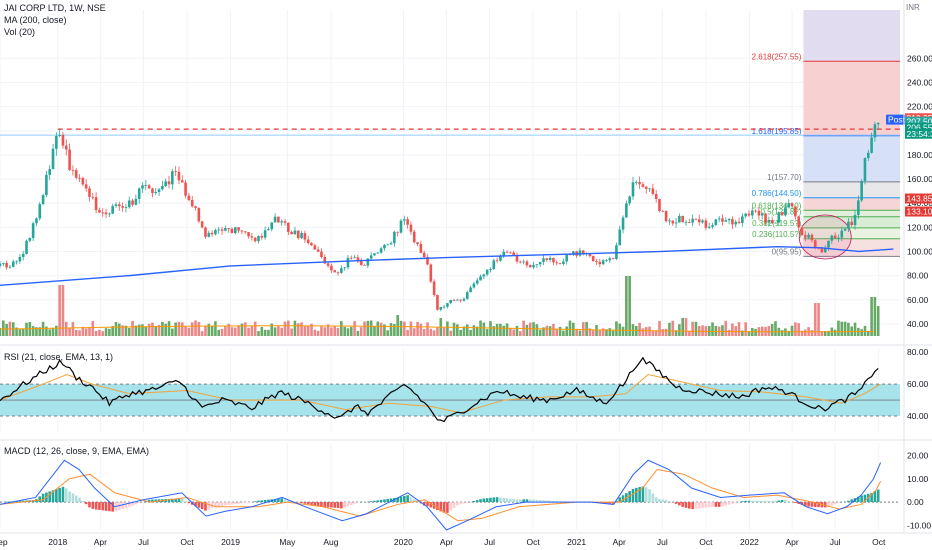 Image resolution: width=932 pixels, height=550 pixels. What do you see at coordinates (851, 213) in the screenshot?
I see `fib-zone-band` at bounding box center [851, 213].